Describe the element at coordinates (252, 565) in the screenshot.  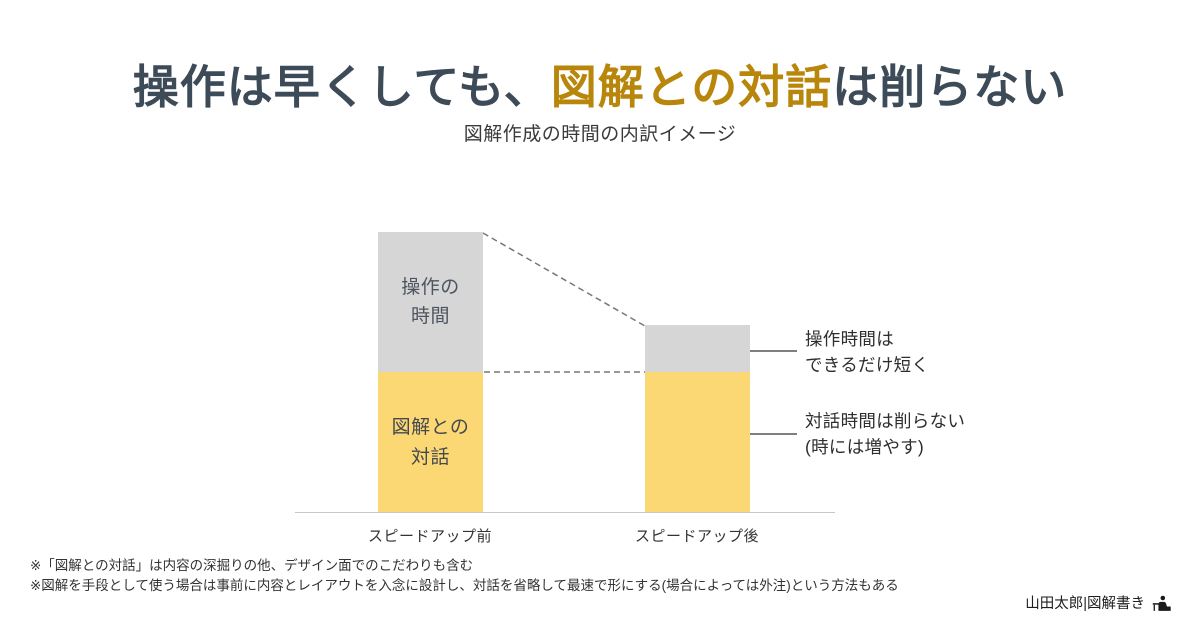
I see `footnote-1: ※「図解との対話」は内容の深掘りの他、デザイン面でのこだわりも含む` at that location.